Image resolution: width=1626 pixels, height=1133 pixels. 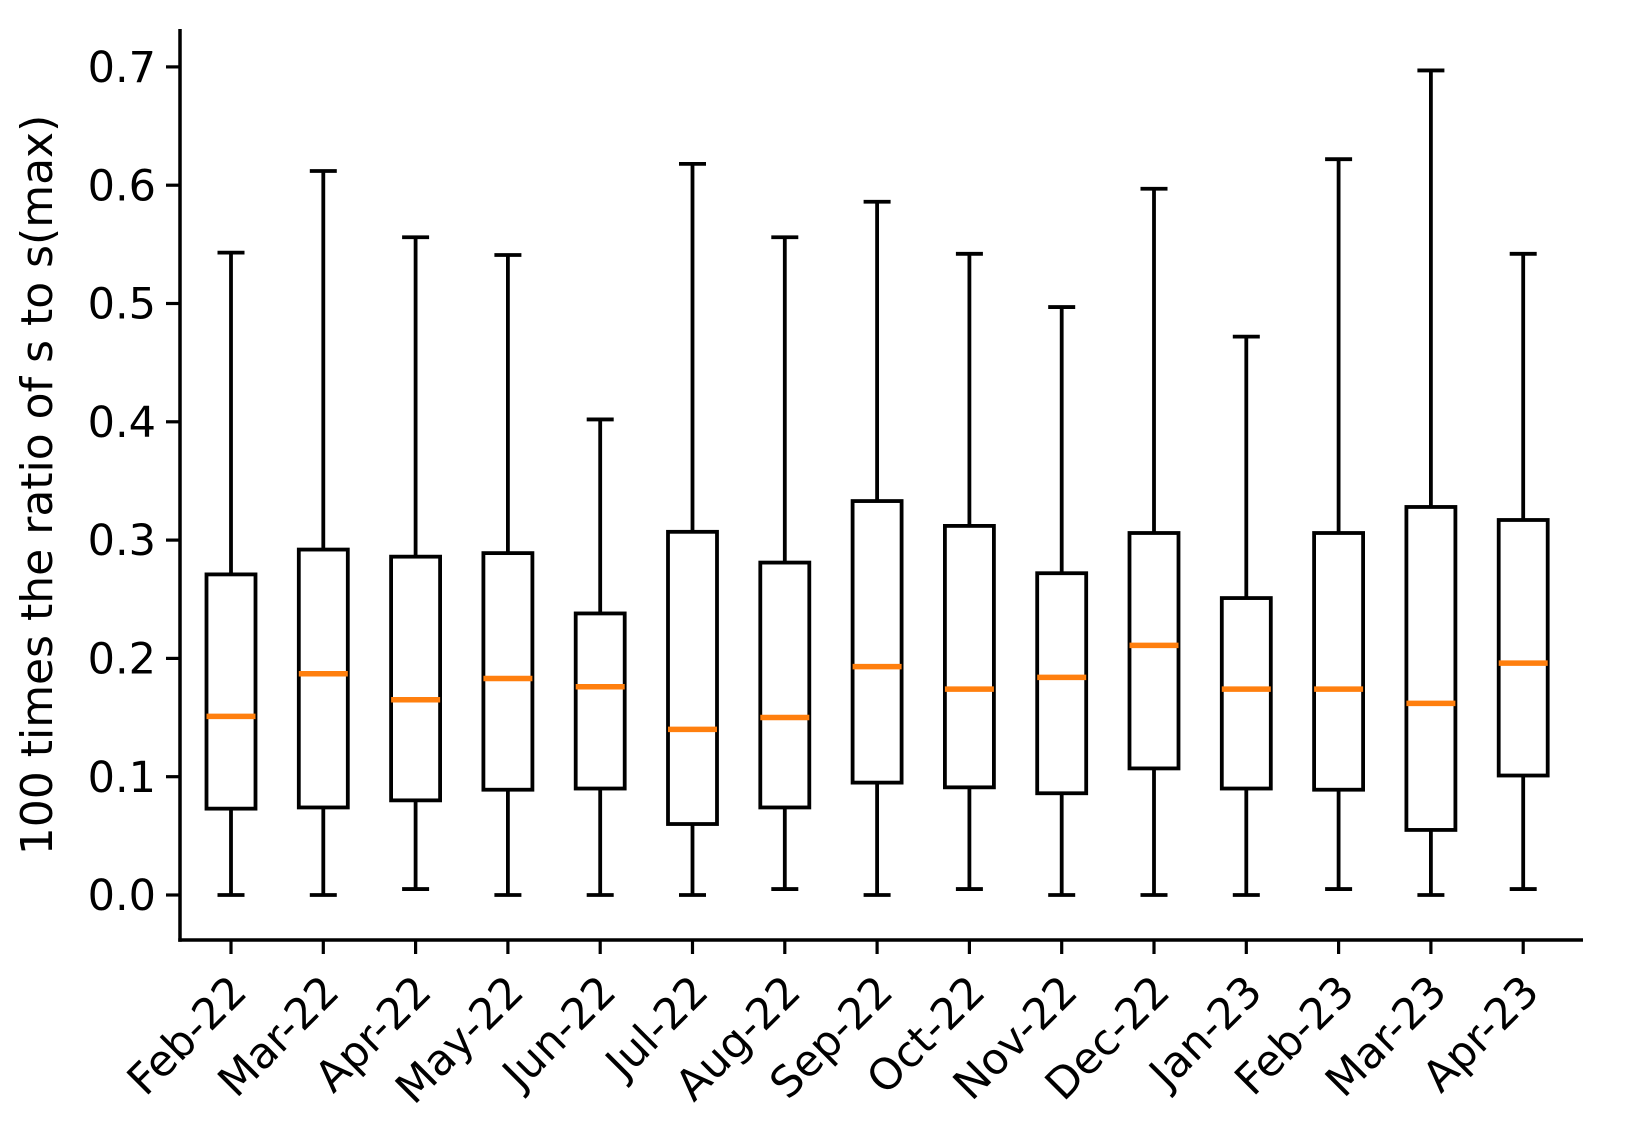 I want to click on y-tick-label: 0.0, so click(x=122, y=896).